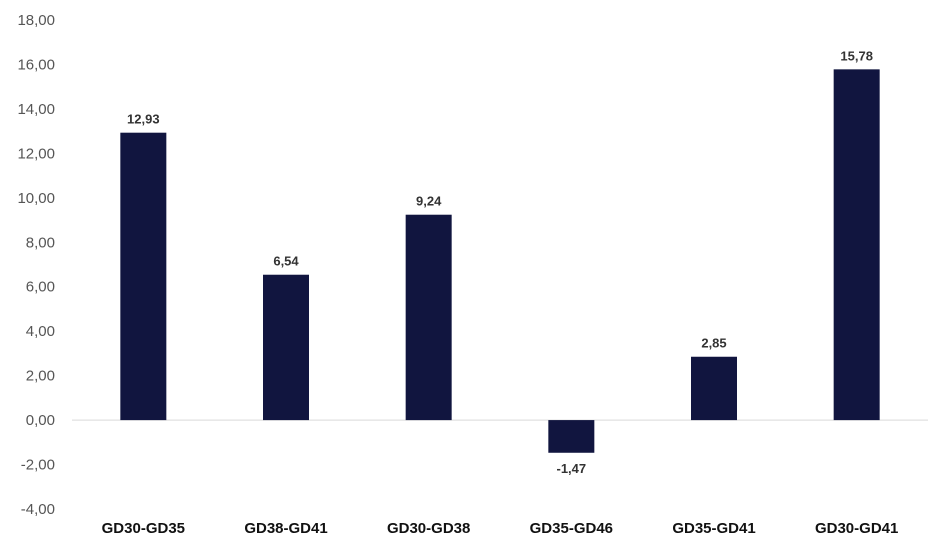  I want to click on bar-gd30-gd41, so click(856, 245).